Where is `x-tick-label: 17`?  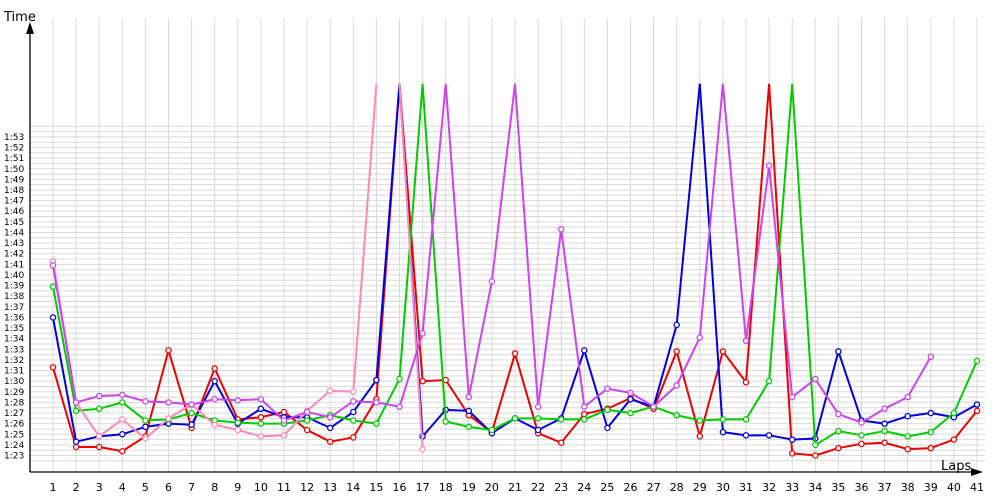
x-tick-label: 17 is located at coordinates (423, 487).